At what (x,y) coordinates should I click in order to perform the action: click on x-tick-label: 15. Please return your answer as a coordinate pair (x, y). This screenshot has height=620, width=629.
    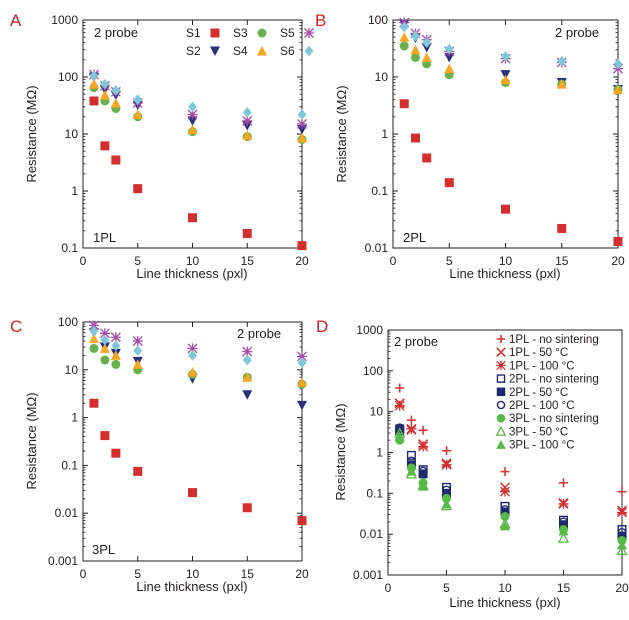
    Looking at the image, I should click on (248, 261).